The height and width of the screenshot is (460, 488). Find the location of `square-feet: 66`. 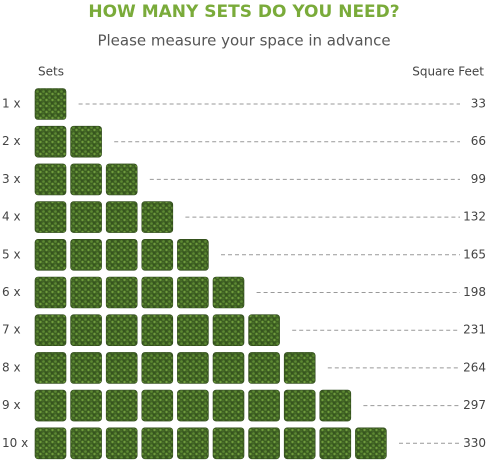

square-feet: 66 is located at coordinates (478, 141).